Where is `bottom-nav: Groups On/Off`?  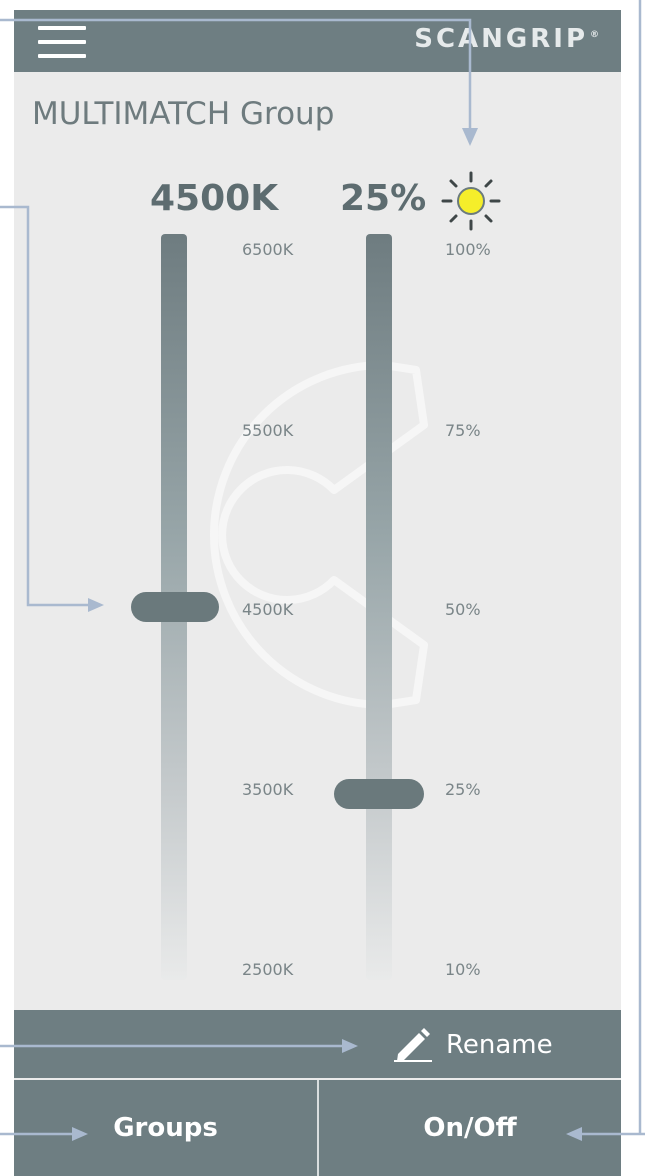 bottom-nav: Groups On/Off is located at coordinates (317, 1128).